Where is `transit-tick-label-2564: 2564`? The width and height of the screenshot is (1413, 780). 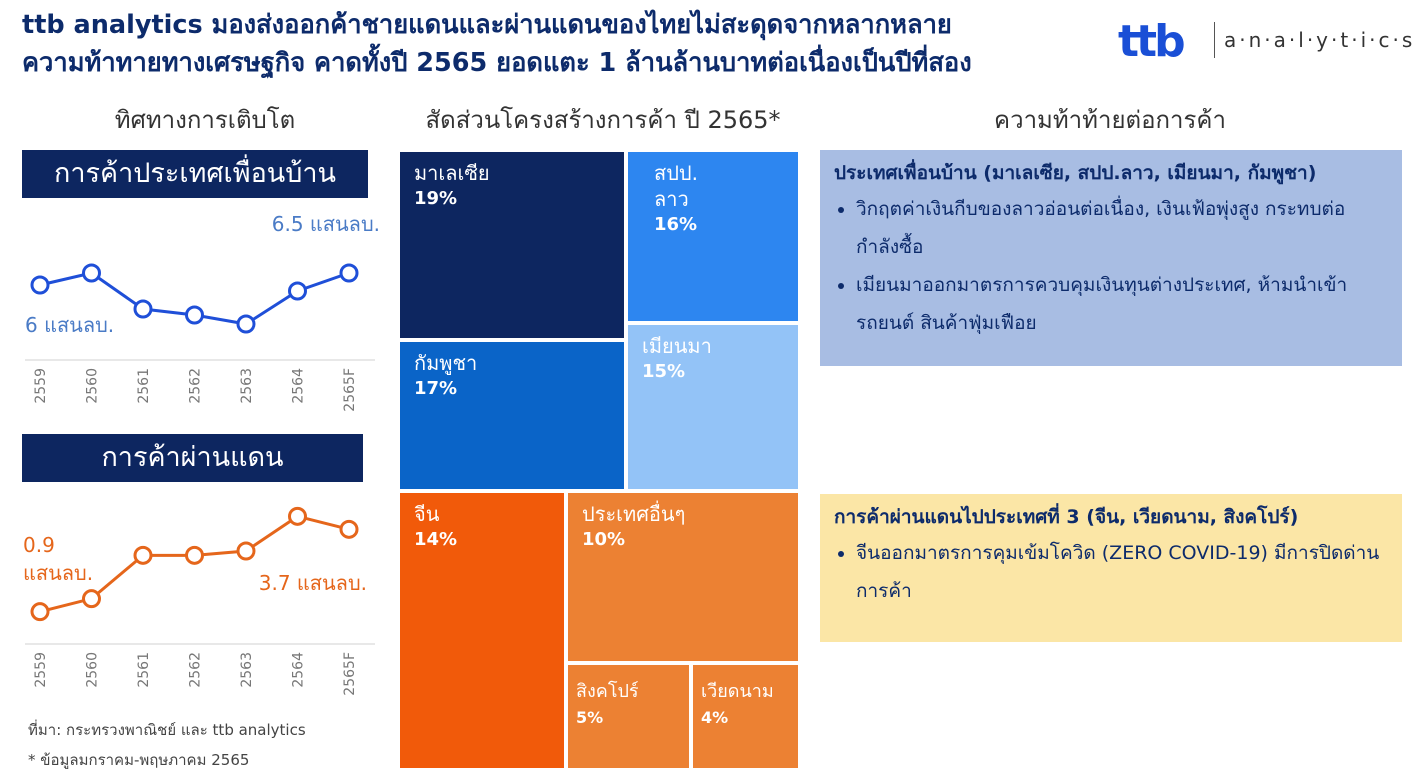
transit-tick-label-2564: 2564 is located at coordinates (299, 670).